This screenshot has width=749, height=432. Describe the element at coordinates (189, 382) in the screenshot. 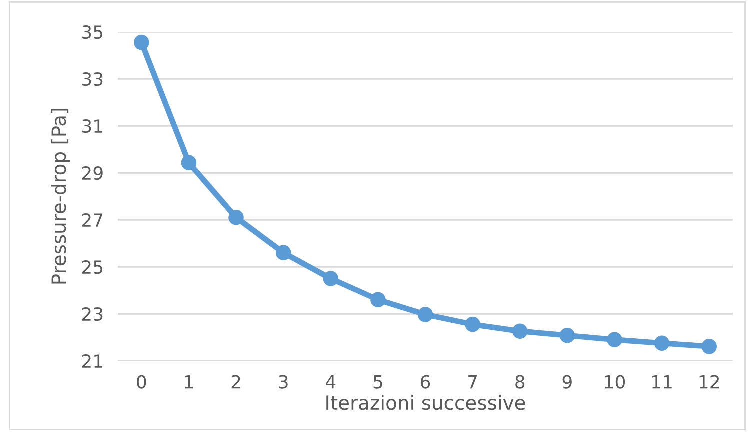

I see `x-tick-label: 1` at that location.